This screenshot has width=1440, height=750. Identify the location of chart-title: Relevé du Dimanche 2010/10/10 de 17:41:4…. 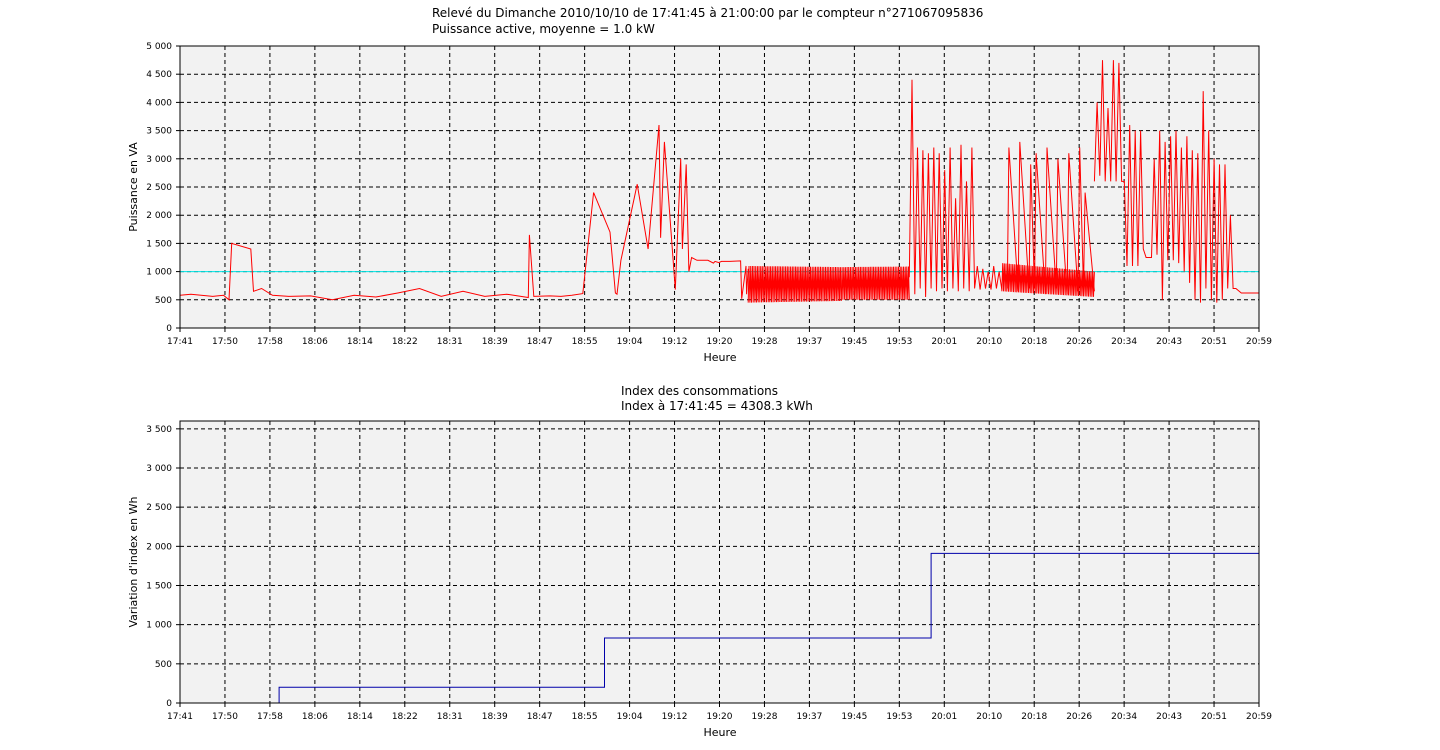
(707, 13).